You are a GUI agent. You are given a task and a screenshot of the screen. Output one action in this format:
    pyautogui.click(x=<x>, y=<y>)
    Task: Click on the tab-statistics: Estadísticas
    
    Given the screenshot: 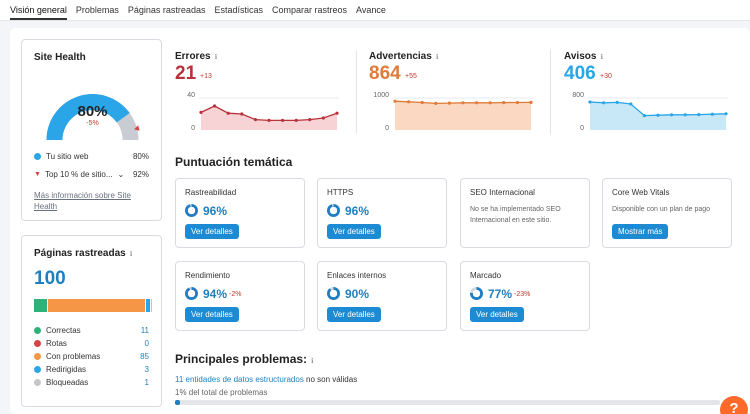 What is the action you would take?
    pyautogui.click(x=238, y=10)
    